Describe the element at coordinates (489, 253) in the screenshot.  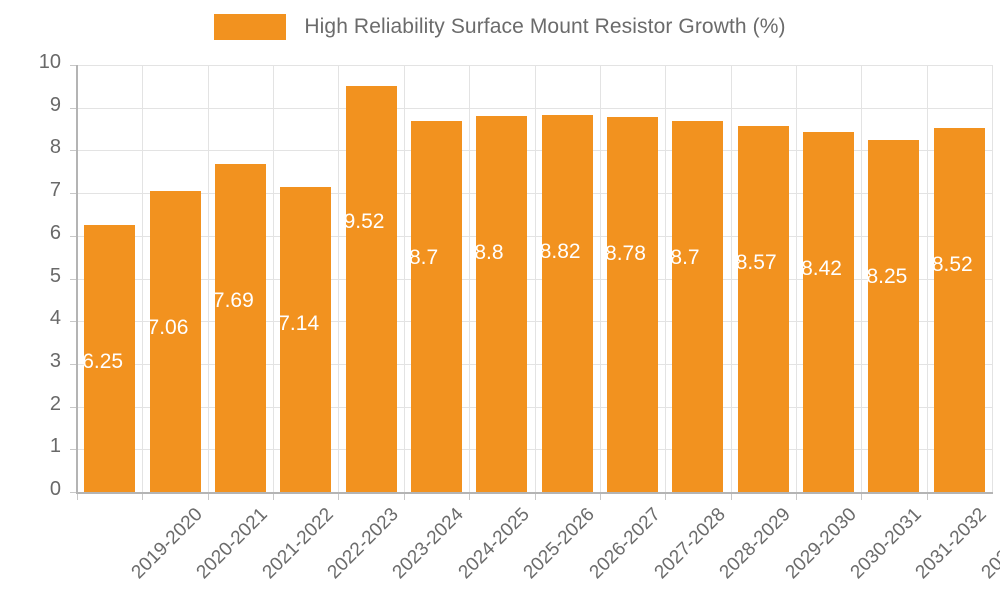
I see `bar-value-label: 8.8` at that location.